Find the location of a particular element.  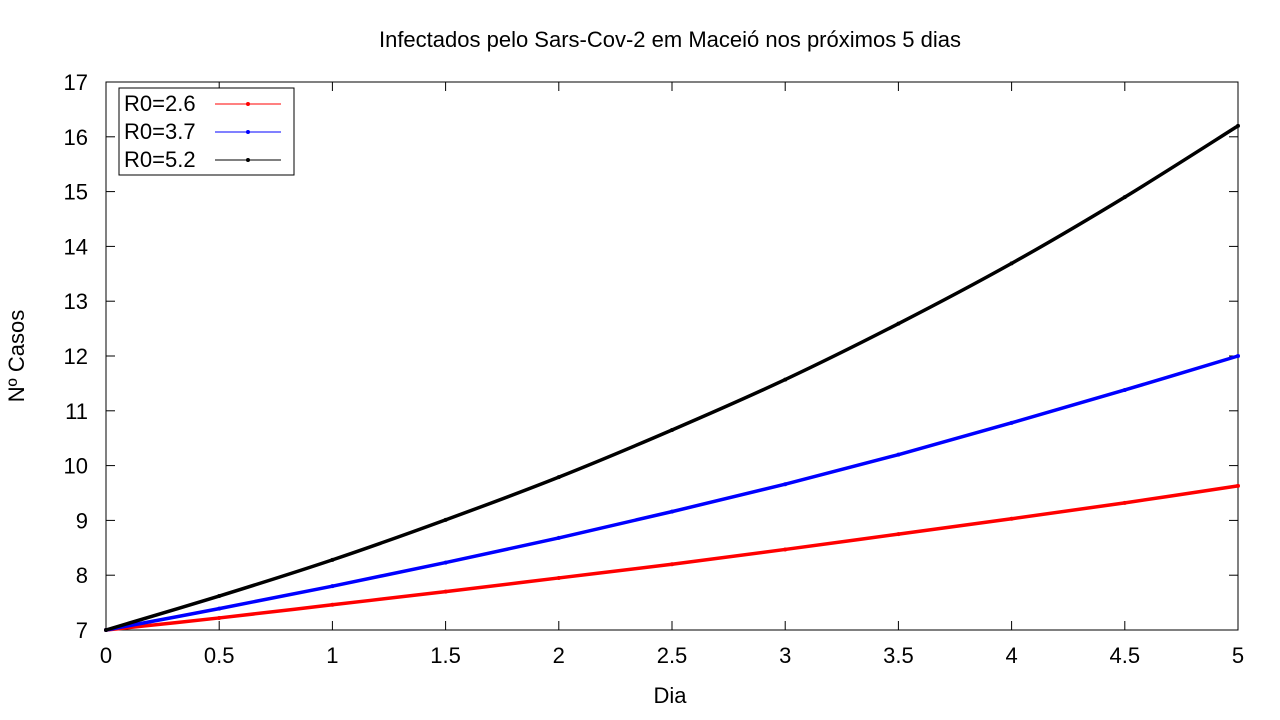

y-tick-label: 16 is located at coordinates (76, 137).